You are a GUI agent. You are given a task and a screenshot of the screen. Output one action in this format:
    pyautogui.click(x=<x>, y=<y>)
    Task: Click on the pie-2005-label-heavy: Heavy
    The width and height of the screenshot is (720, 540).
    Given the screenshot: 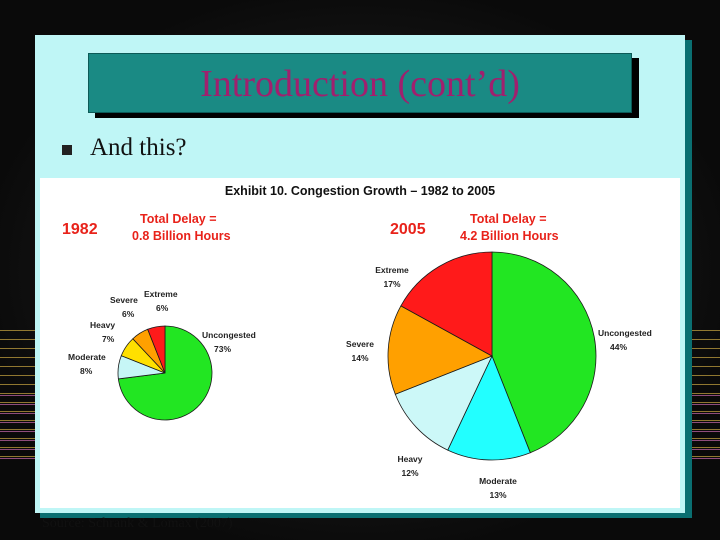 What is the action you would take?
    pyautogui.click(x=409, y=459)
    